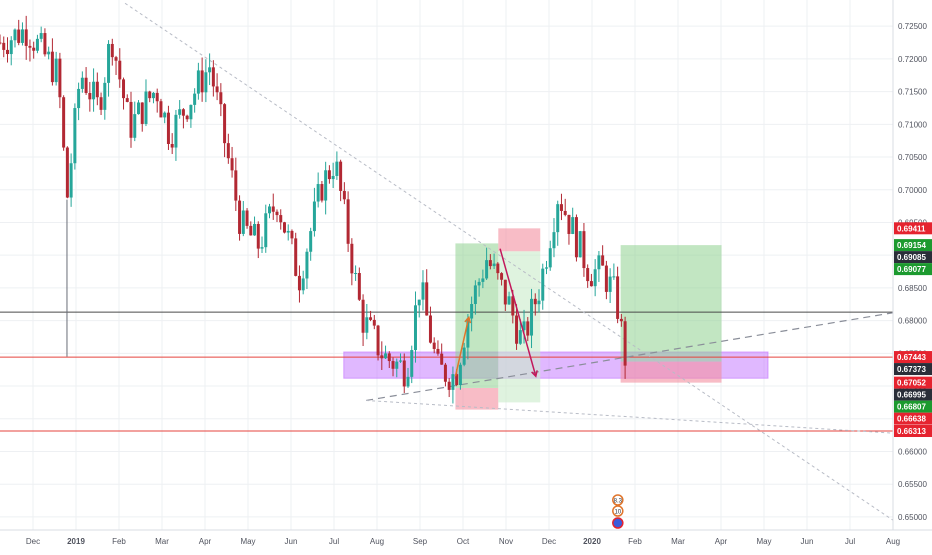 Image resolution: width=932 pixels, height=555 pixels. I want to click on price-label-text: 0.69411, so click(911, 228).